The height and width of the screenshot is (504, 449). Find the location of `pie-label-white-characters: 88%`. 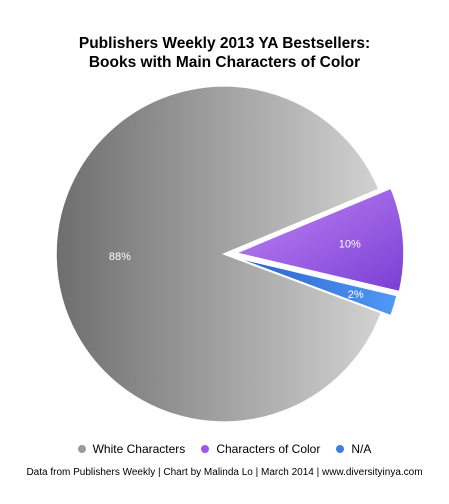

pie-label-white-characters: 88% is located at coordinates (120, 257).